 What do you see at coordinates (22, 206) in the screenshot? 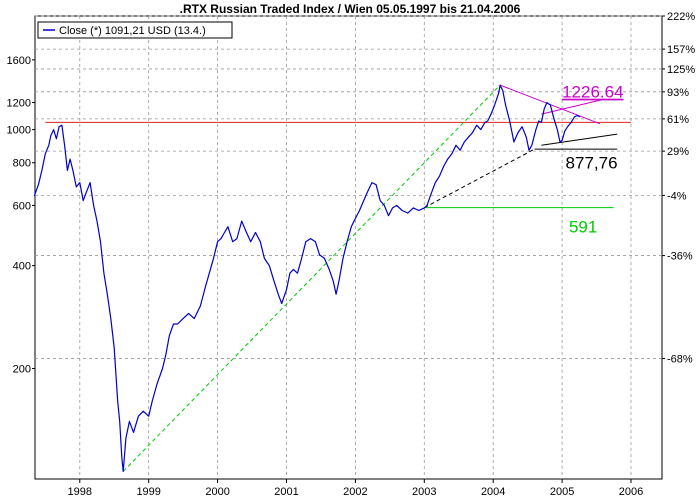
I see `y-tick-label-left: 600` at bounding box center [22, 206].